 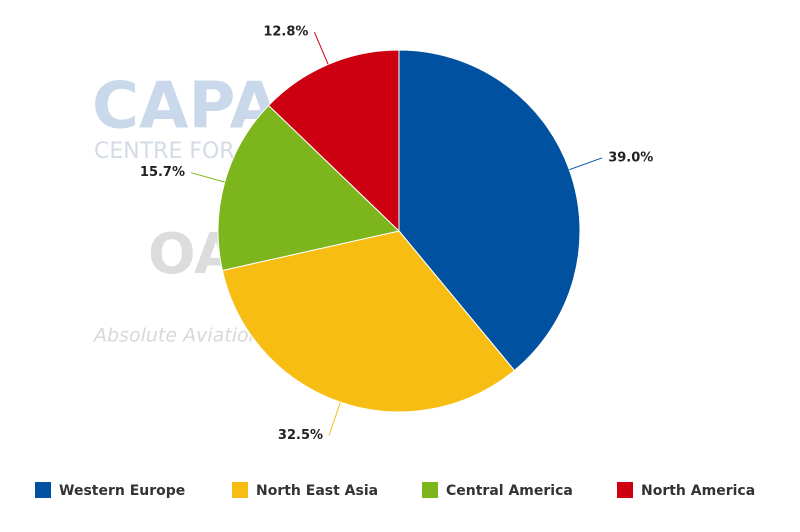 I want to click on legend-label: Central America, so click(x=509, y=491).